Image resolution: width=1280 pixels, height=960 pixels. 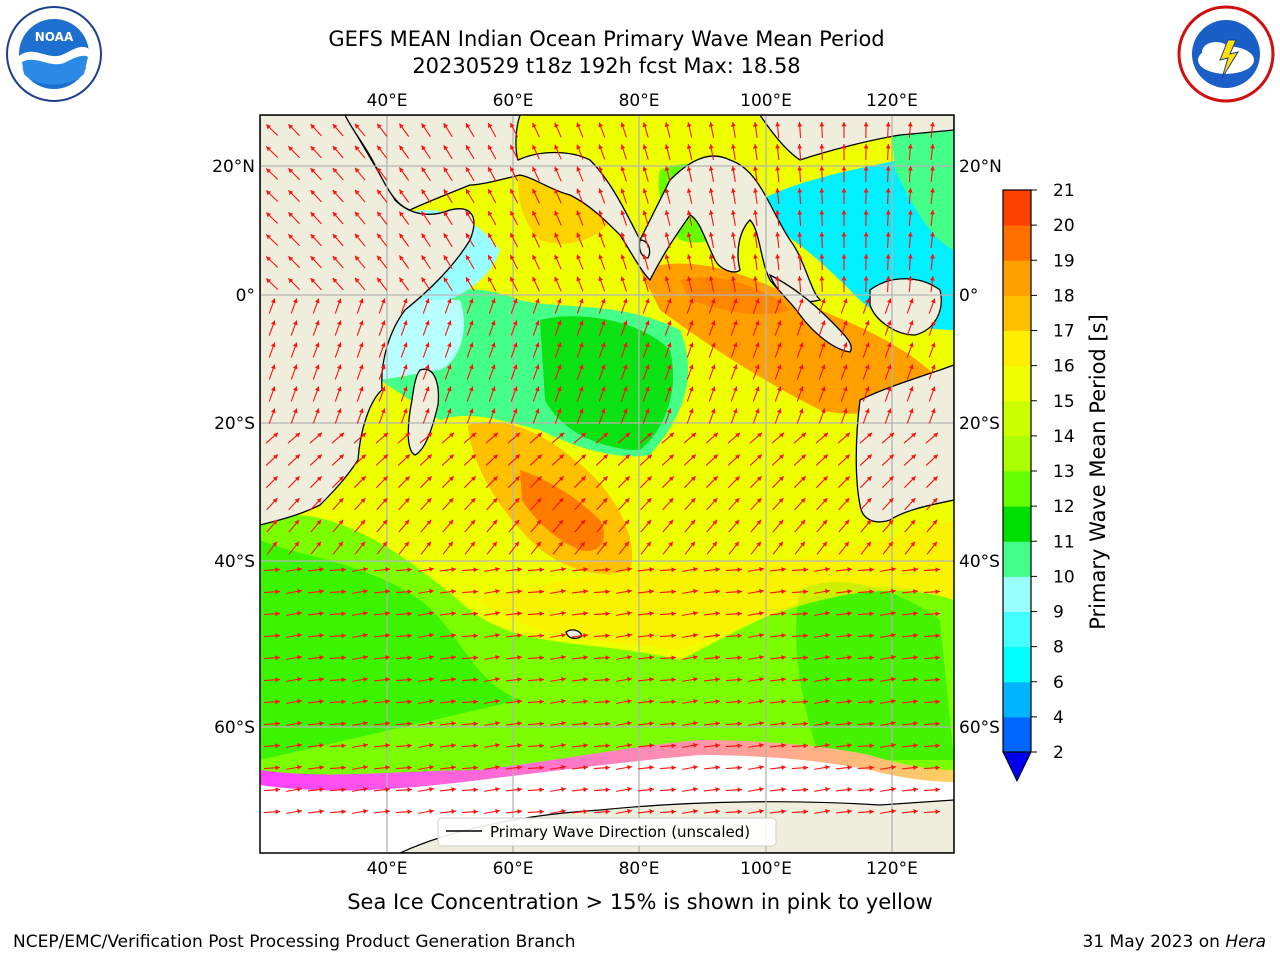 What do you see at coordinates (233, 167) in the screenshot?
I see `lat-label: 20°N` at bounding box center [233, 167].